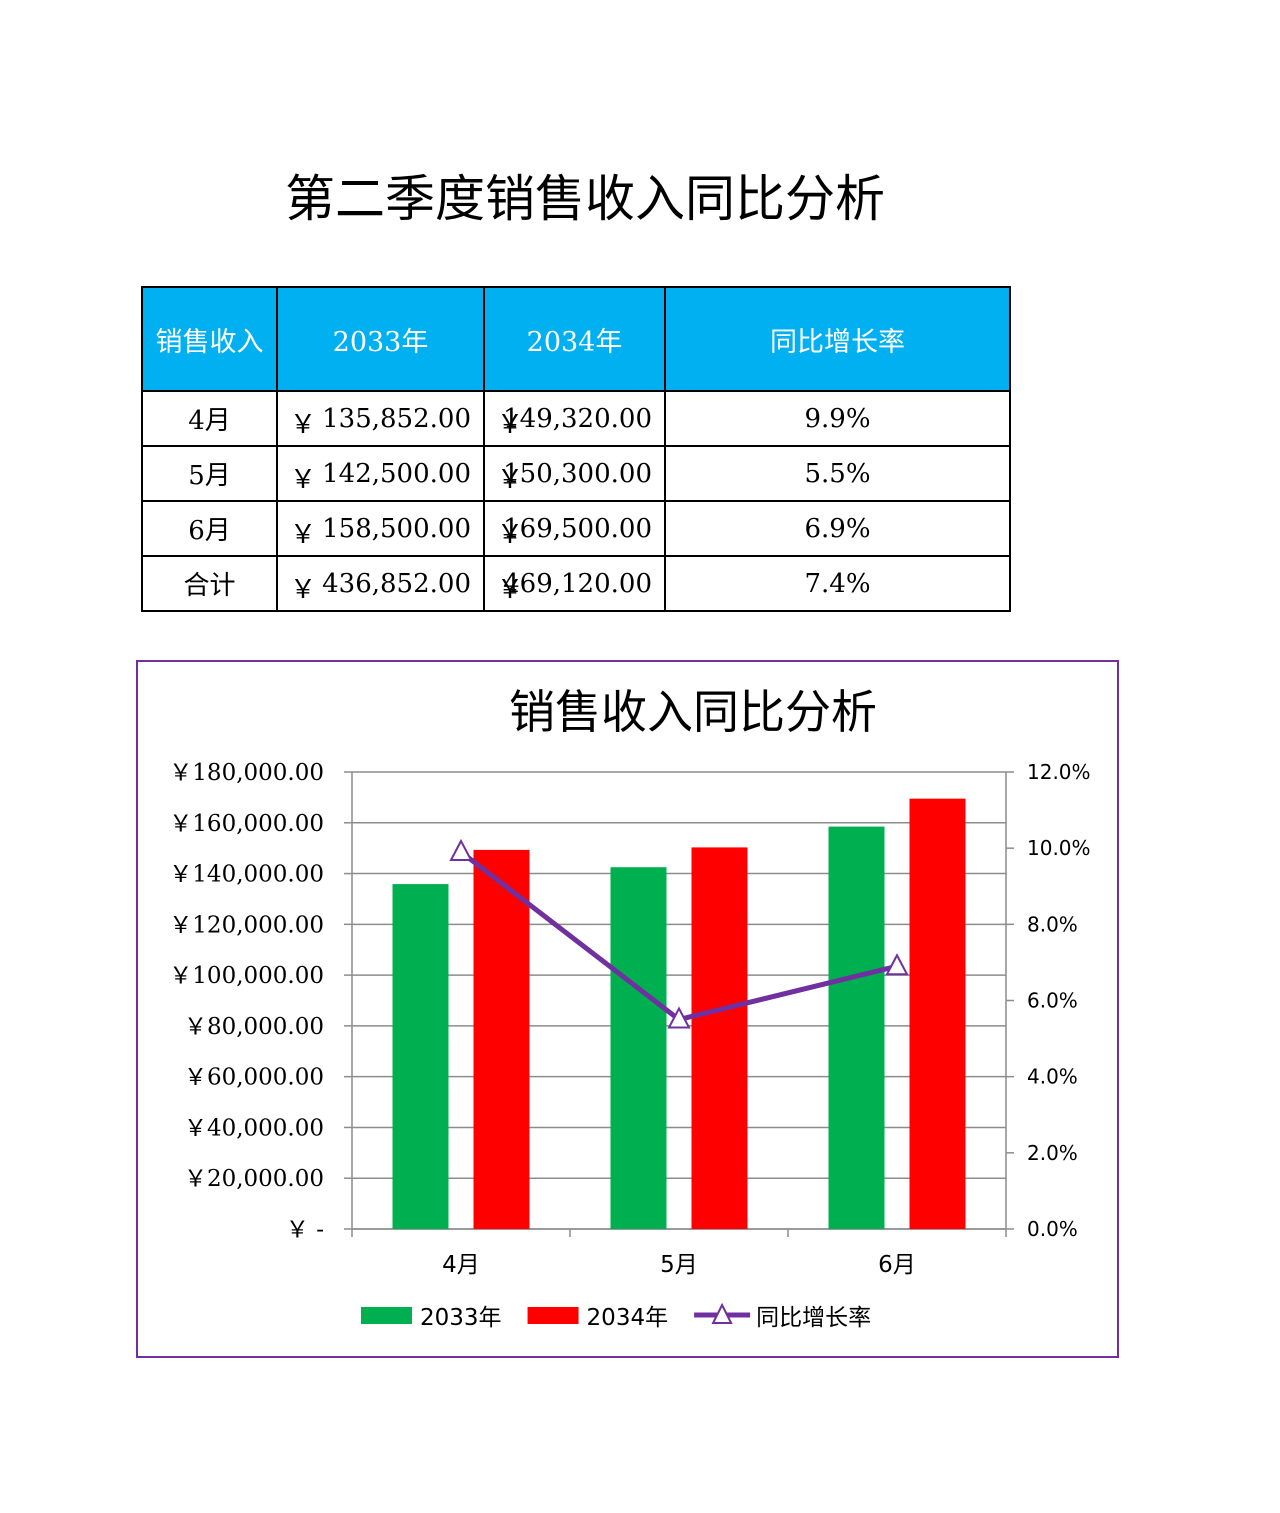  Describe the element at coordinates (254, 1027) in the screenshot. I see `y-left-tick-label: ￥80,000.00` at that location.